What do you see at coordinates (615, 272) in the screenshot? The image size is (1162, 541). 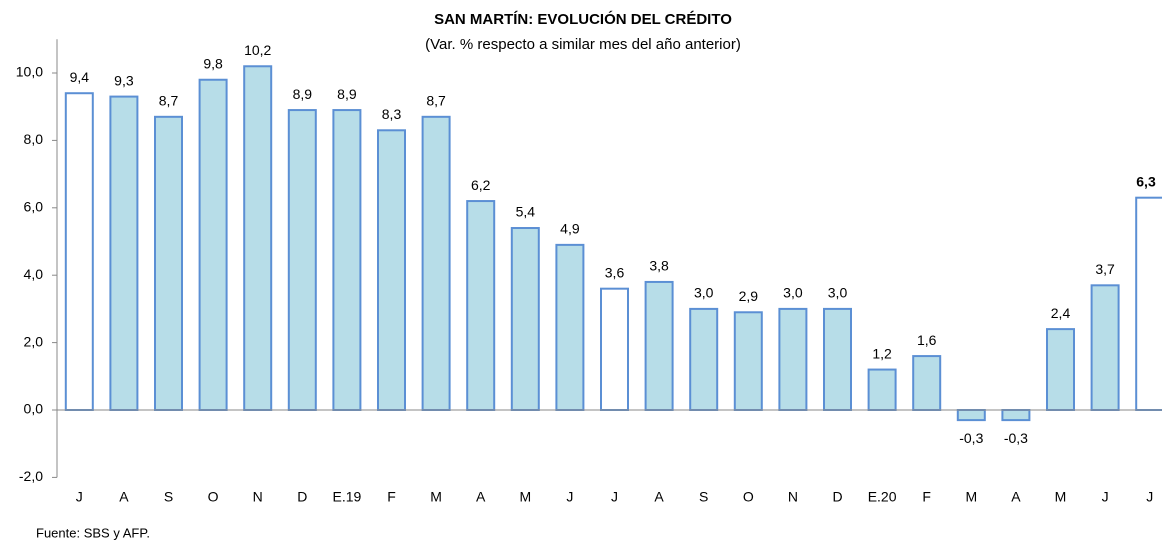 I see `data-label: 3,6` at bounding box center [615, 272].